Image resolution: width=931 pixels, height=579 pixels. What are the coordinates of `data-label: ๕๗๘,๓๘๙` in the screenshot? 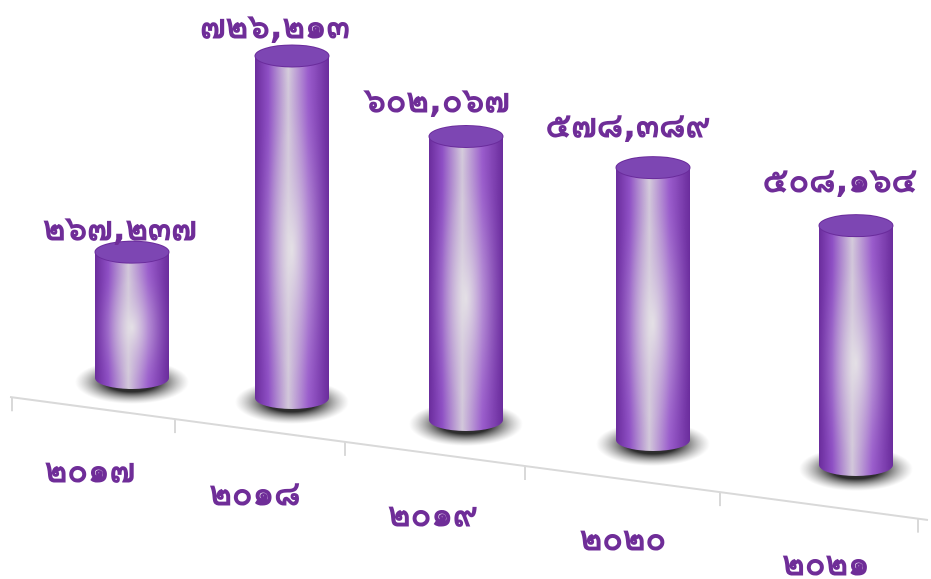 It's located at (628, 126).